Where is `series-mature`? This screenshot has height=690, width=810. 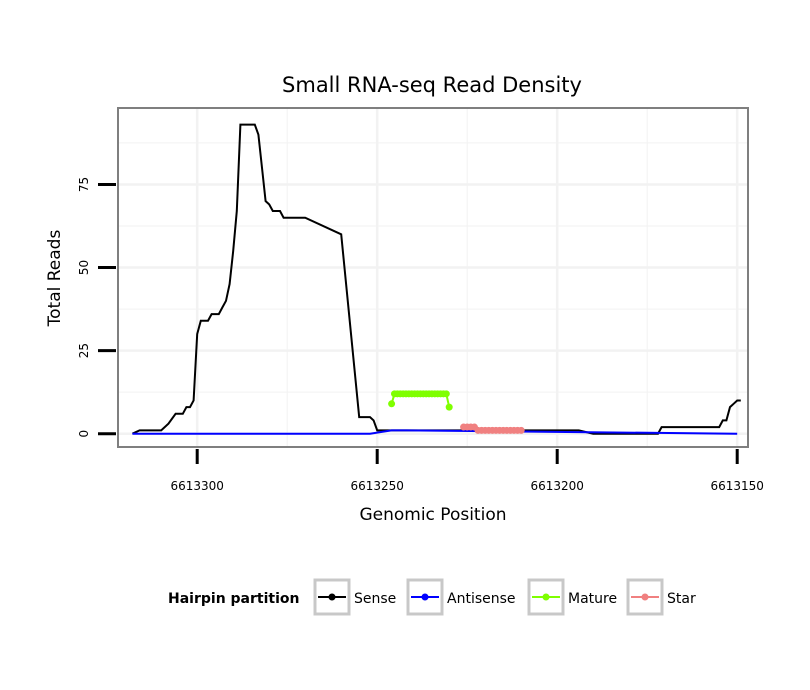
series-mature is located at coordinates (420, 400).